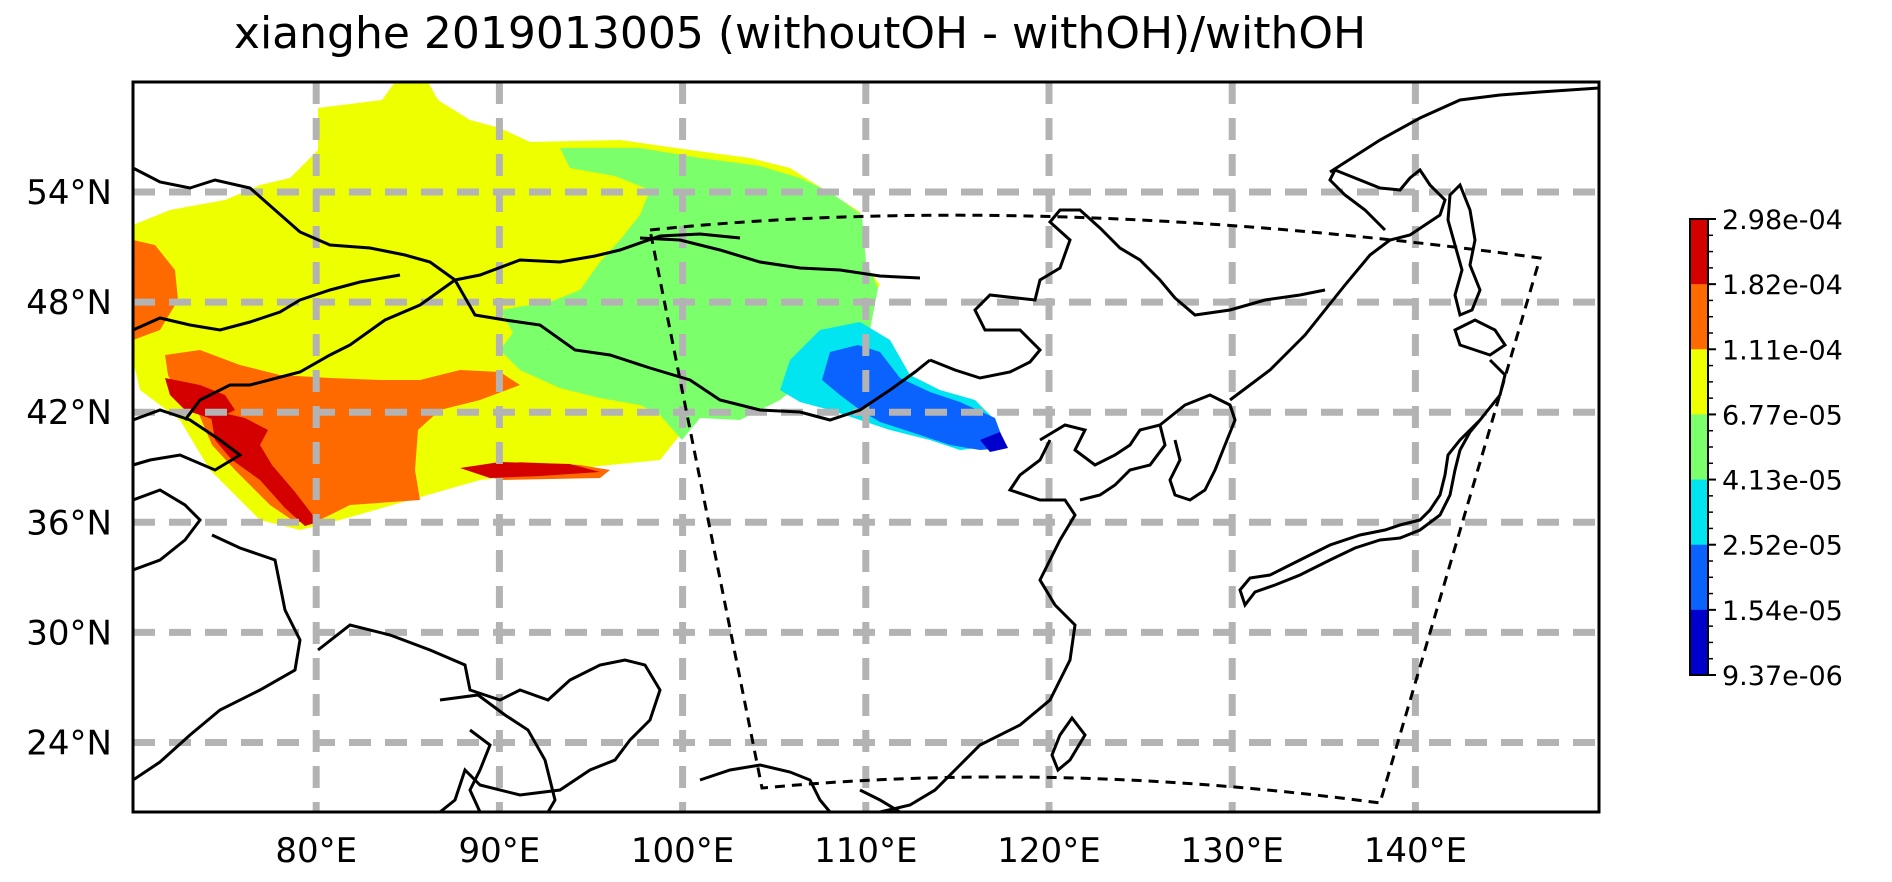  Describe the element at coordinates (1782, 481) in the screenshot. I see `colorbar-label: 4.13e-05` at that location.